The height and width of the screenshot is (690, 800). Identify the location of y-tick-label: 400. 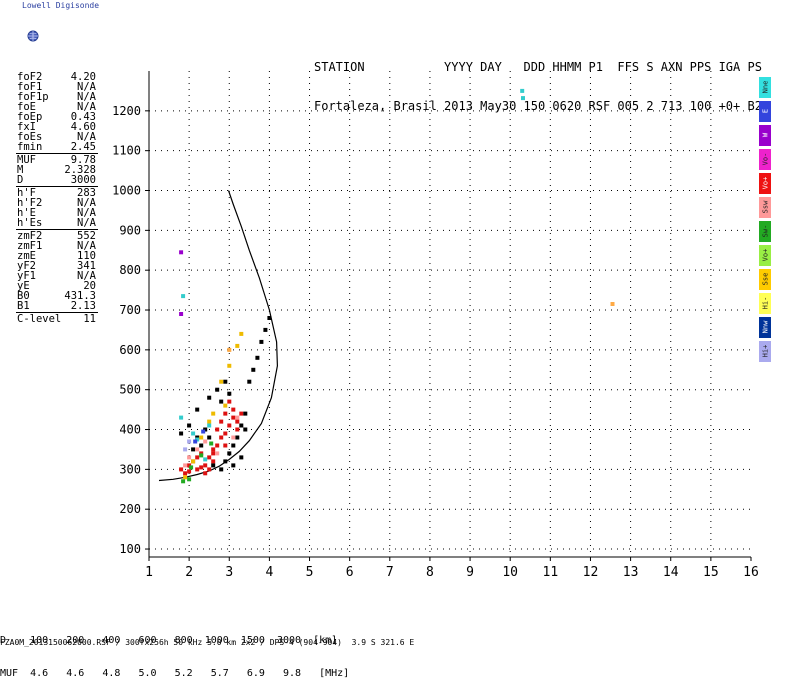
(130, 430).